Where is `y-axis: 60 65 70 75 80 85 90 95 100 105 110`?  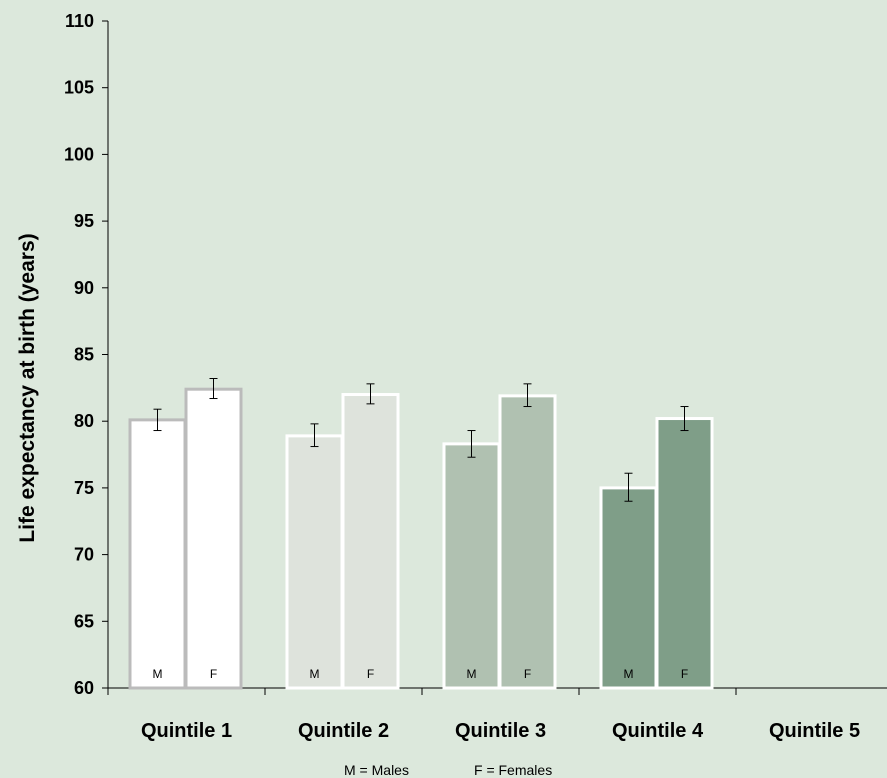
y-axis: 60 65 70 75 80 85 90 95 100 105 110 is located at coordinates (86, 354).